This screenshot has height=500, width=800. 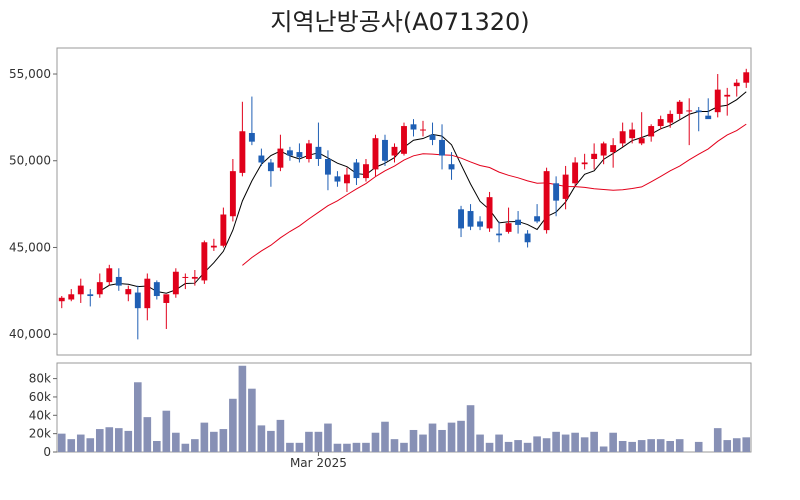 What do you see at coordinates (43, 415) in the screenshot?
I see `volume-axis: 0 20k 40k 60k 80k` at bounding box center [43, 415].